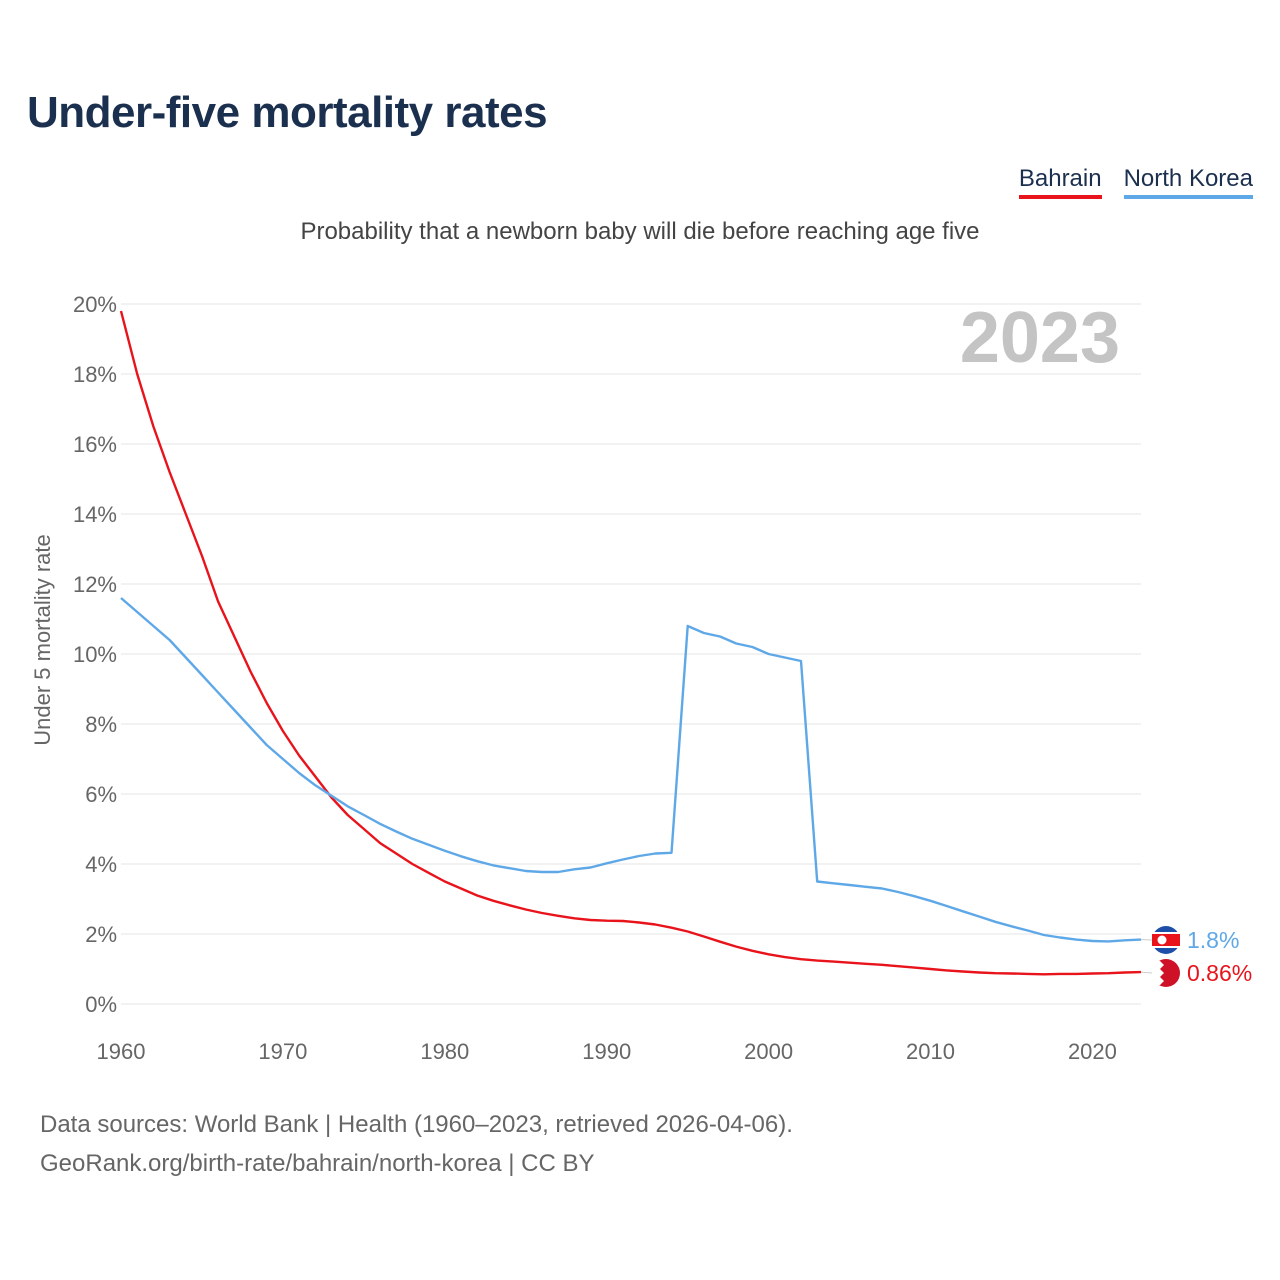  Describe the element at coordinates (42, 640) in the screenshot. I see `y-axis-label: Under 5 mortality rate` at that location.